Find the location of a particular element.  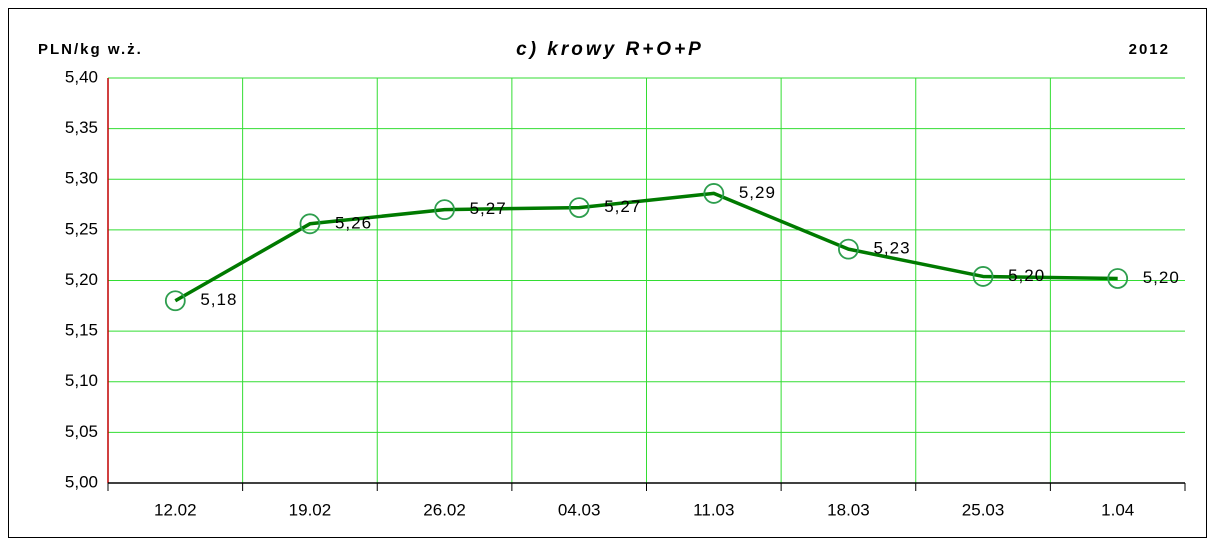

y-tick-label: 5,10 is located at coordinates (81, 380).